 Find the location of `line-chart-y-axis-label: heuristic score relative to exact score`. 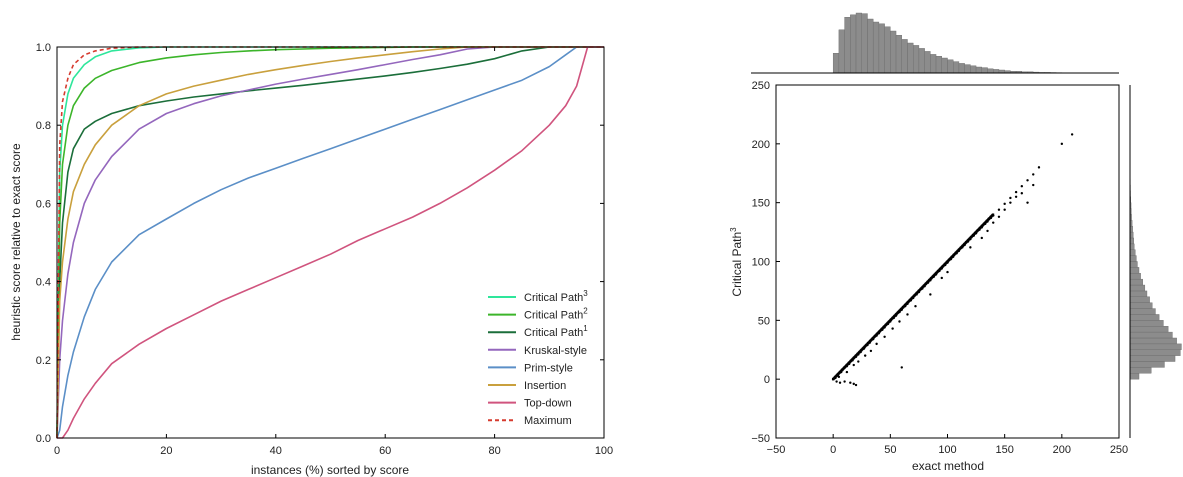

line-chart-y-axis-label: heuristic score relative to exact score is located at coordinates (16, 242).